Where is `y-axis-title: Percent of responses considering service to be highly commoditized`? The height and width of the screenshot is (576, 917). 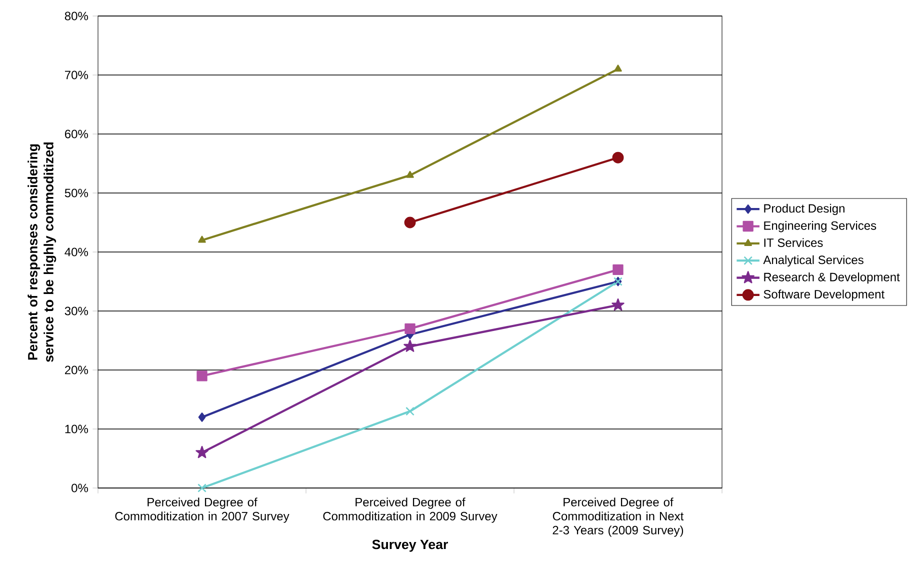
y-axis-title: Percent of responses considering service to be highly commoditized is located at coordinates (42, 252).